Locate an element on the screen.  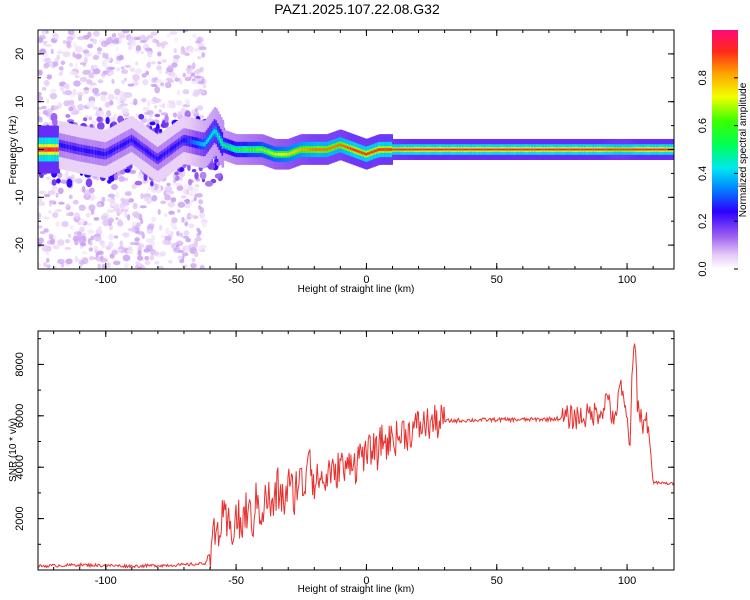
figure-title: PAZ1.2025.107.22.08.G32 is located at coordinates (357, 9).